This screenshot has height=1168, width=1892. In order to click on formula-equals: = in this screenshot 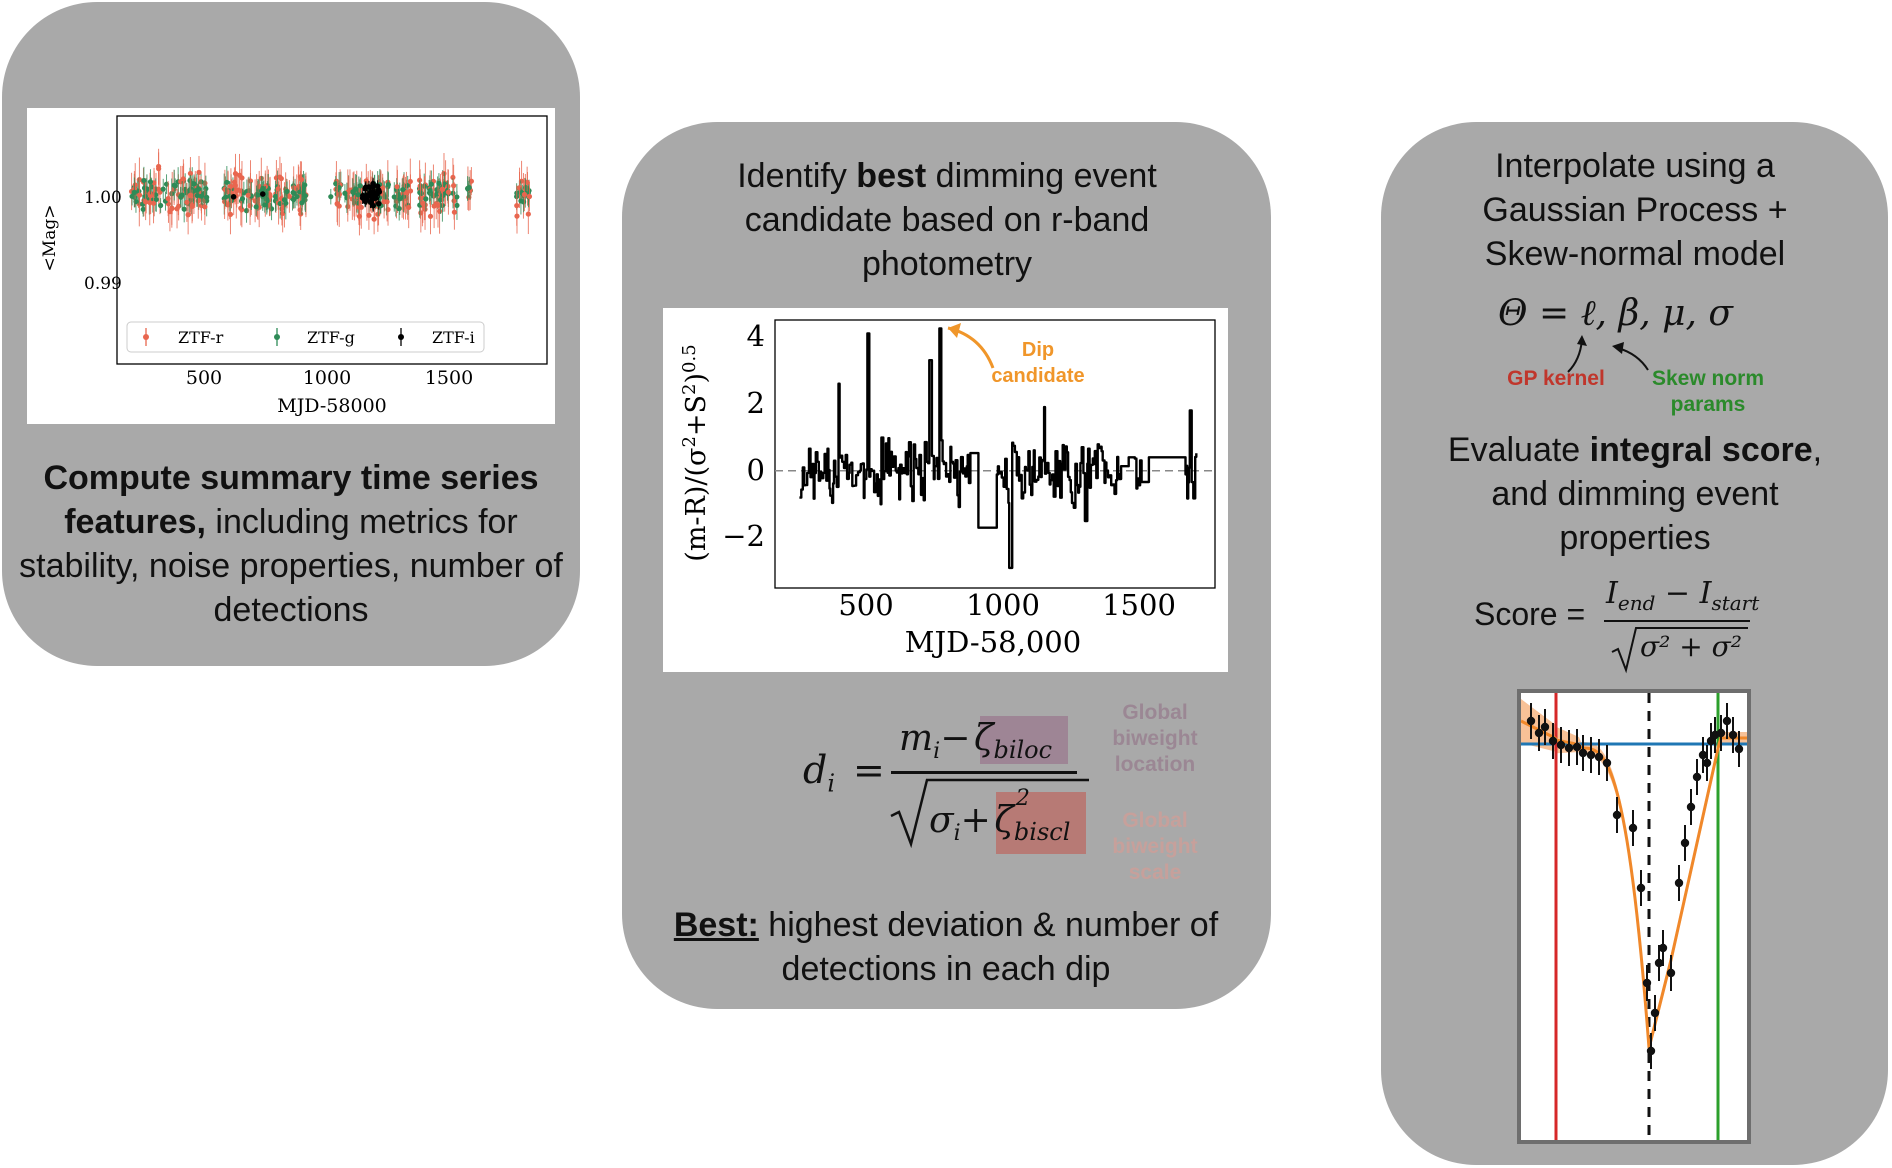, I will do `click(869, 770)`.